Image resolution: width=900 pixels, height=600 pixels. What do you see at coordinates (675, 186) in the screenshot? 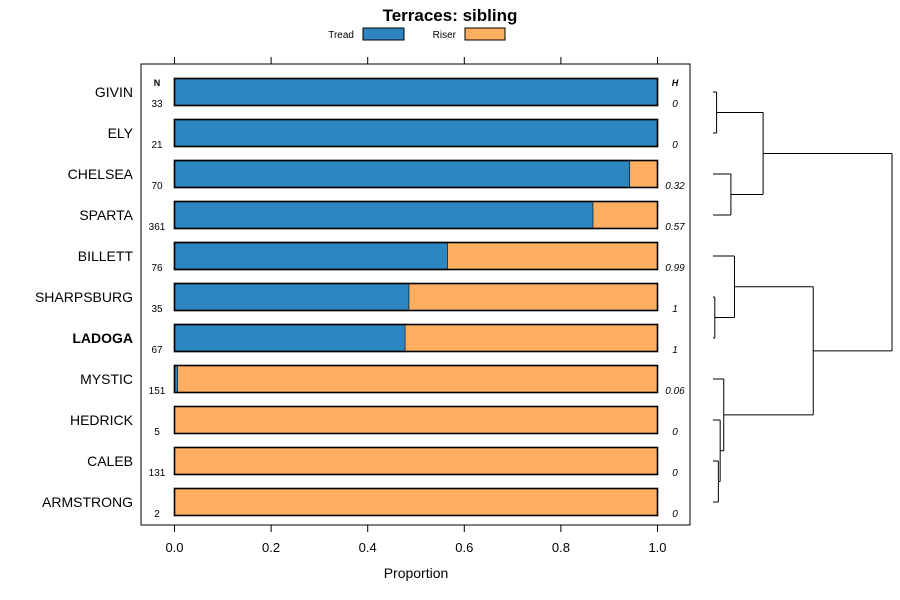
I see `h-value: 0.32` at bounding box center [675, 186].